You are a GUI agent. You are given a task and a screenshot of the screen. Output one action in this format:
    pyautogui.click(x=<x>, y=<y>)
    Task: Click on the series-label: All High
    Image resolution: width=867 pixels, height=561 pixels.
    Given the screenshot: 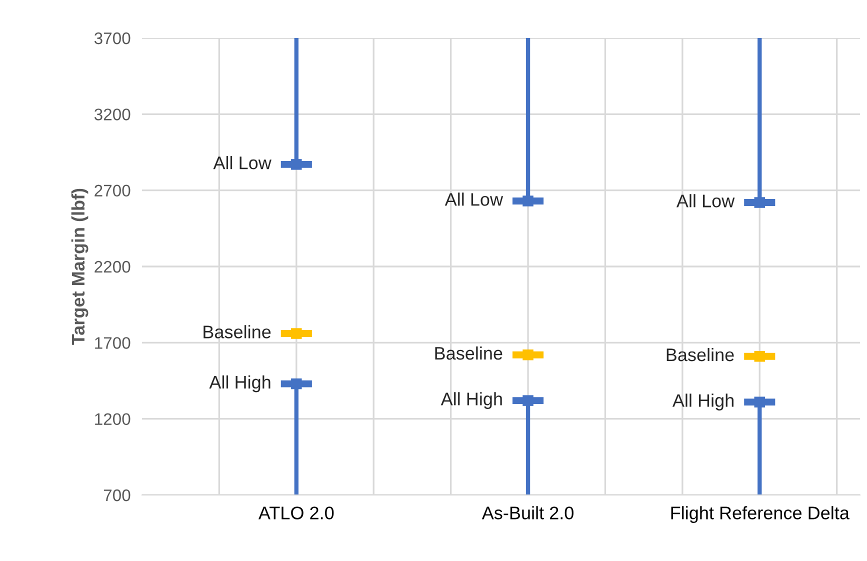 What is the action you would take?
    pyautogui.click(x=471, y=400)
    